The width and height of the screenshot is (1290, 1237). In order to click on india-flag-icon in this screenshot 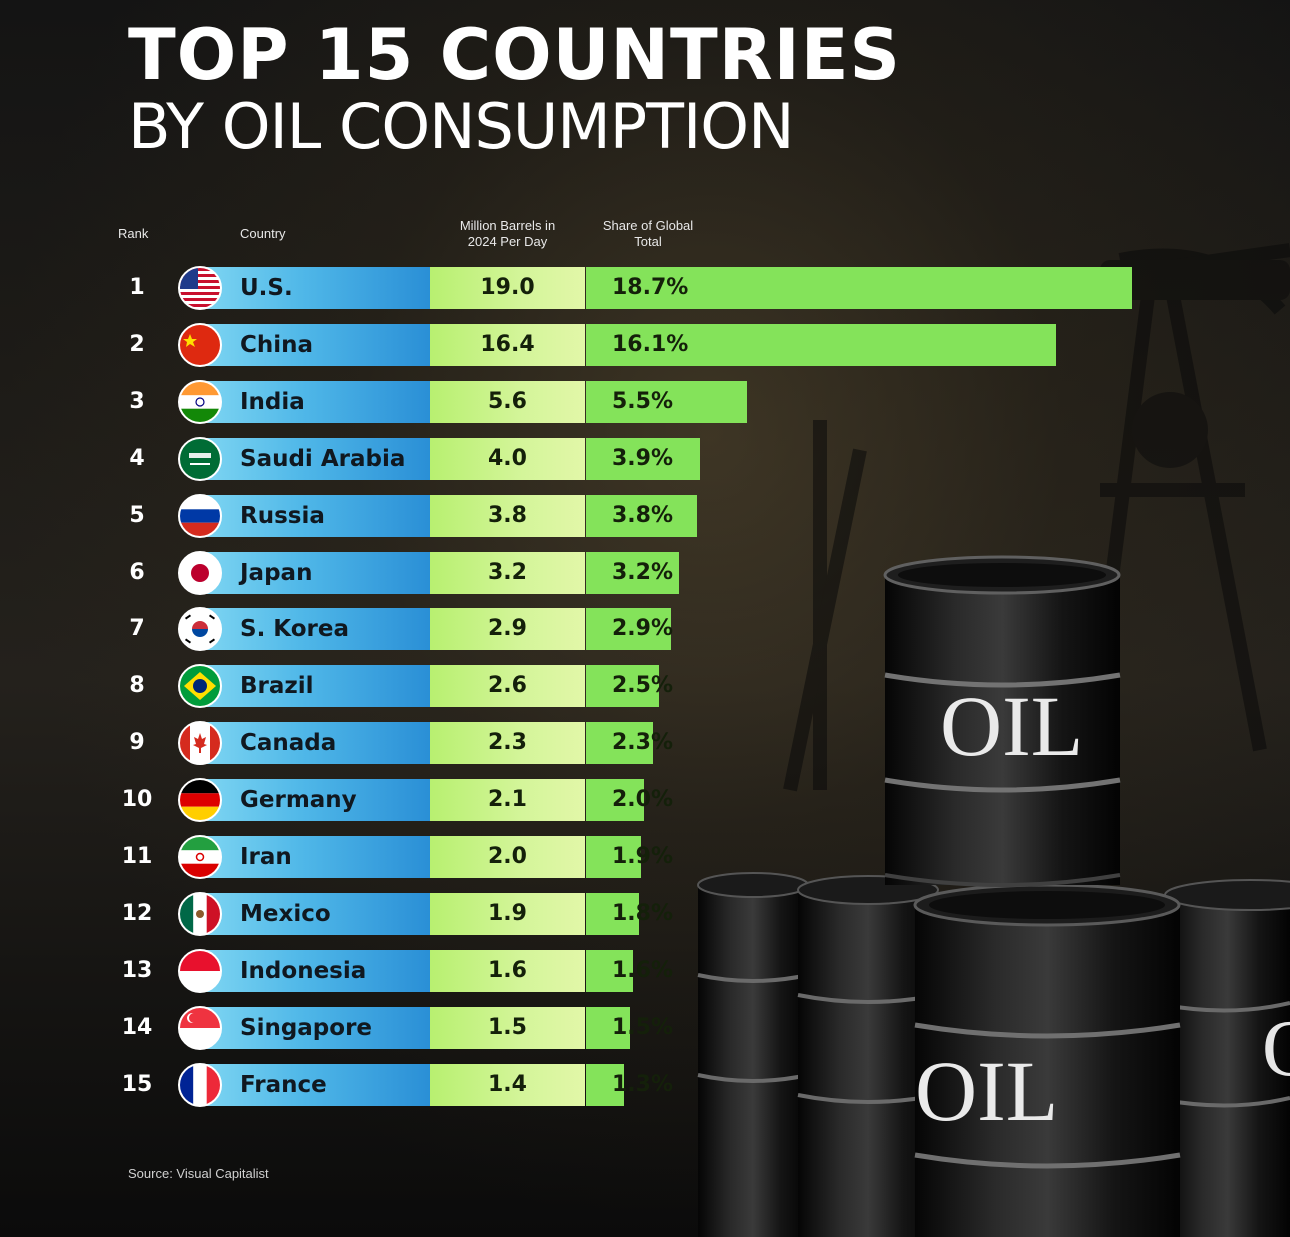, I will do `click(200, 401)`.